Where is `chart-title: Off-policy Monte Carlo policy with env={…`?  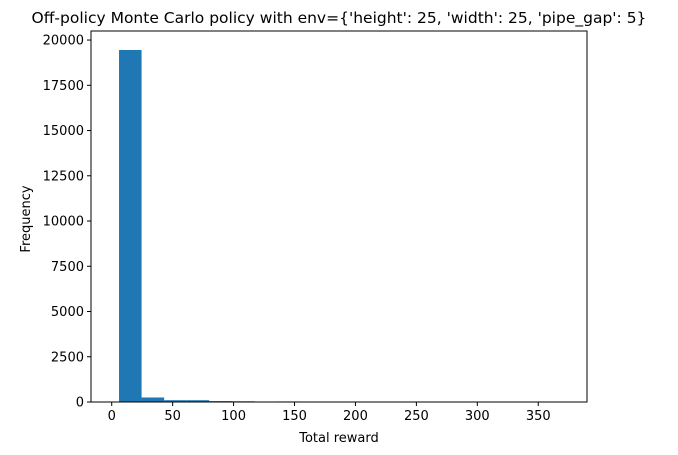 chart-title: Off-policy Monte Carlo policy with env={… is located at coordinates (339, 18).